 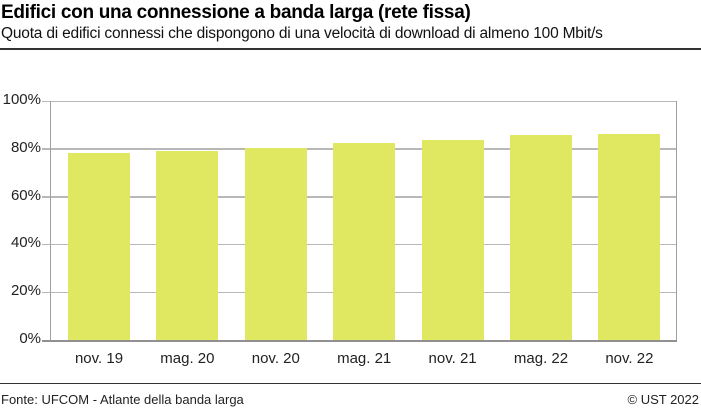 What do you see at coordinates (364, 358) in the screenshot?
I see `x-tick-label: mag. 21` at bounding box center [364, 358].